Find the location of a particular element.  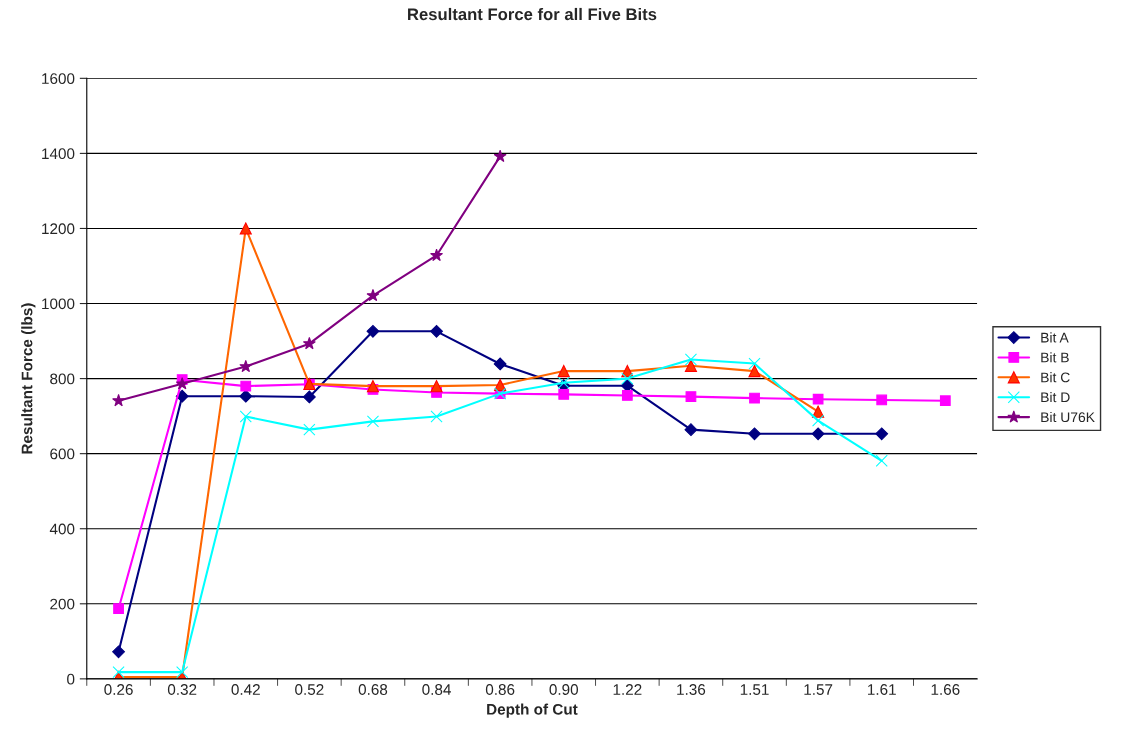

x-tick-label: 1.66 is located at coordinates (945, 689).